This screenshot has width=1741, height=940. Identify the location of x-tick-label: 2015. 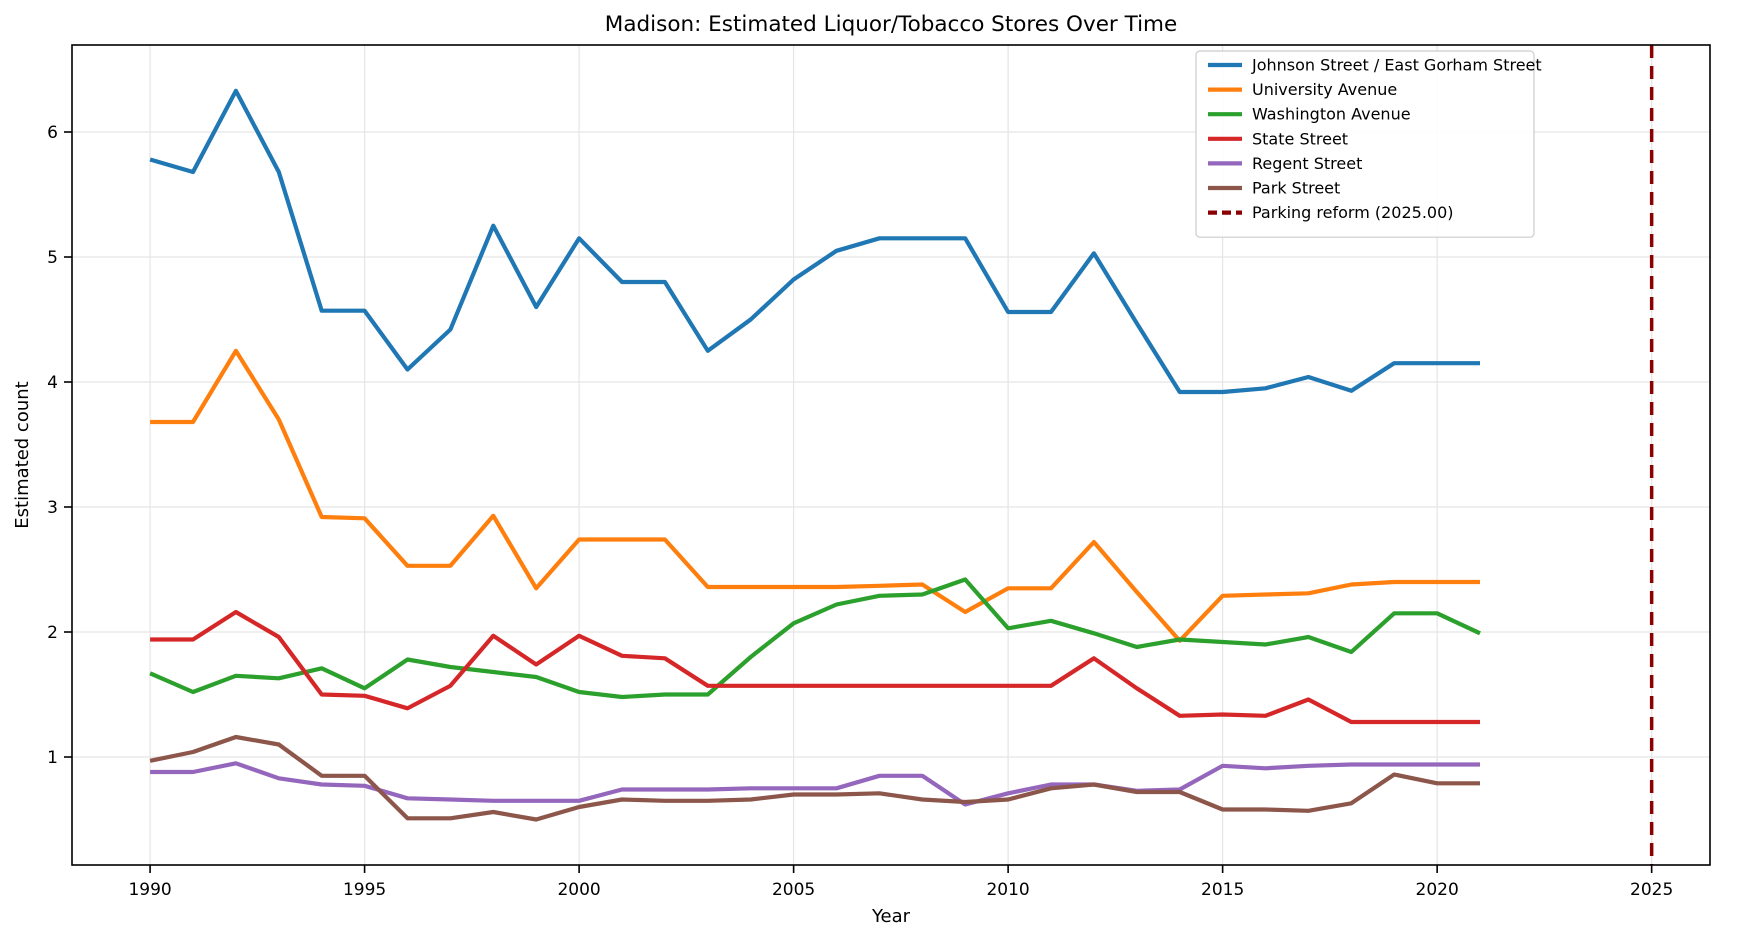
(1222, 890).